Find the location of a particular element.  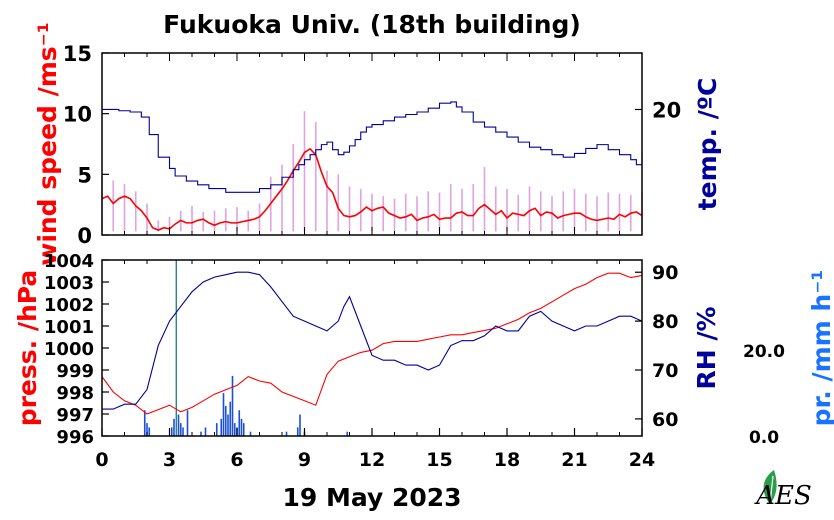

pressure-tick-label: 1001 is located at coordinates (69, 327).